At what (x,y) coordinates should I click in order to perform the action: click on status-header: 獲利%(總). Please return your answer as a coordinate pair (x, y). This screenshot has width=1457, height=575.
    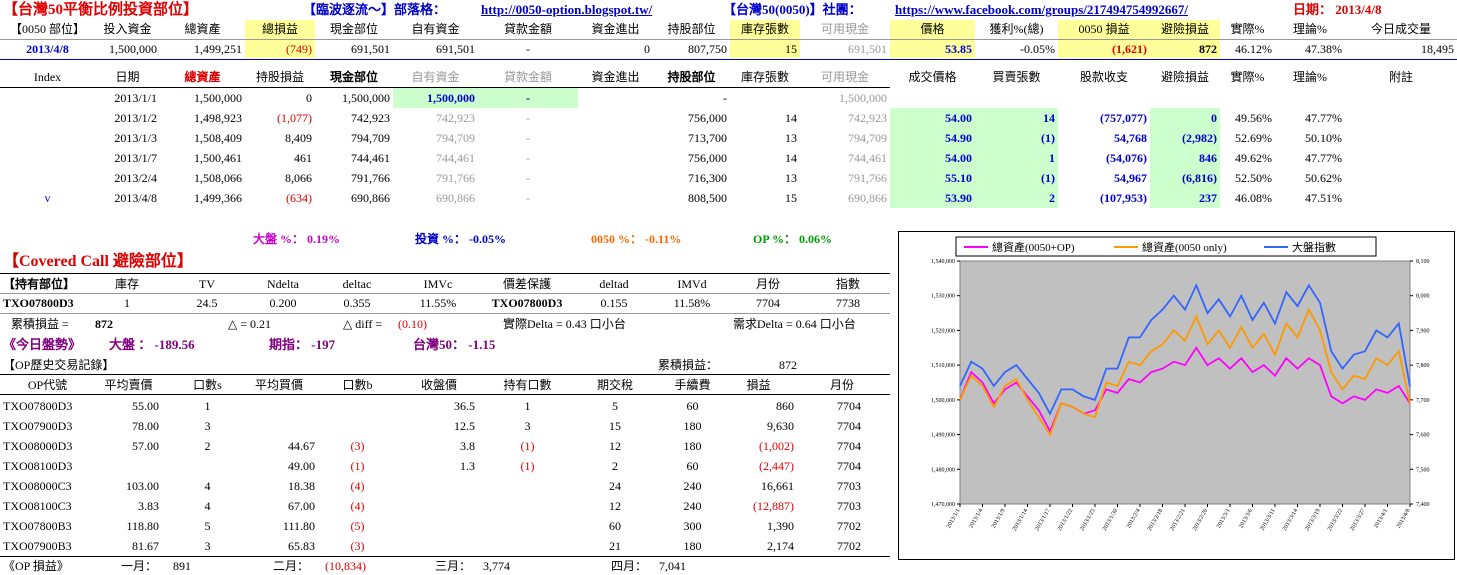
    Looking at the image, I should click on (1016, 29).